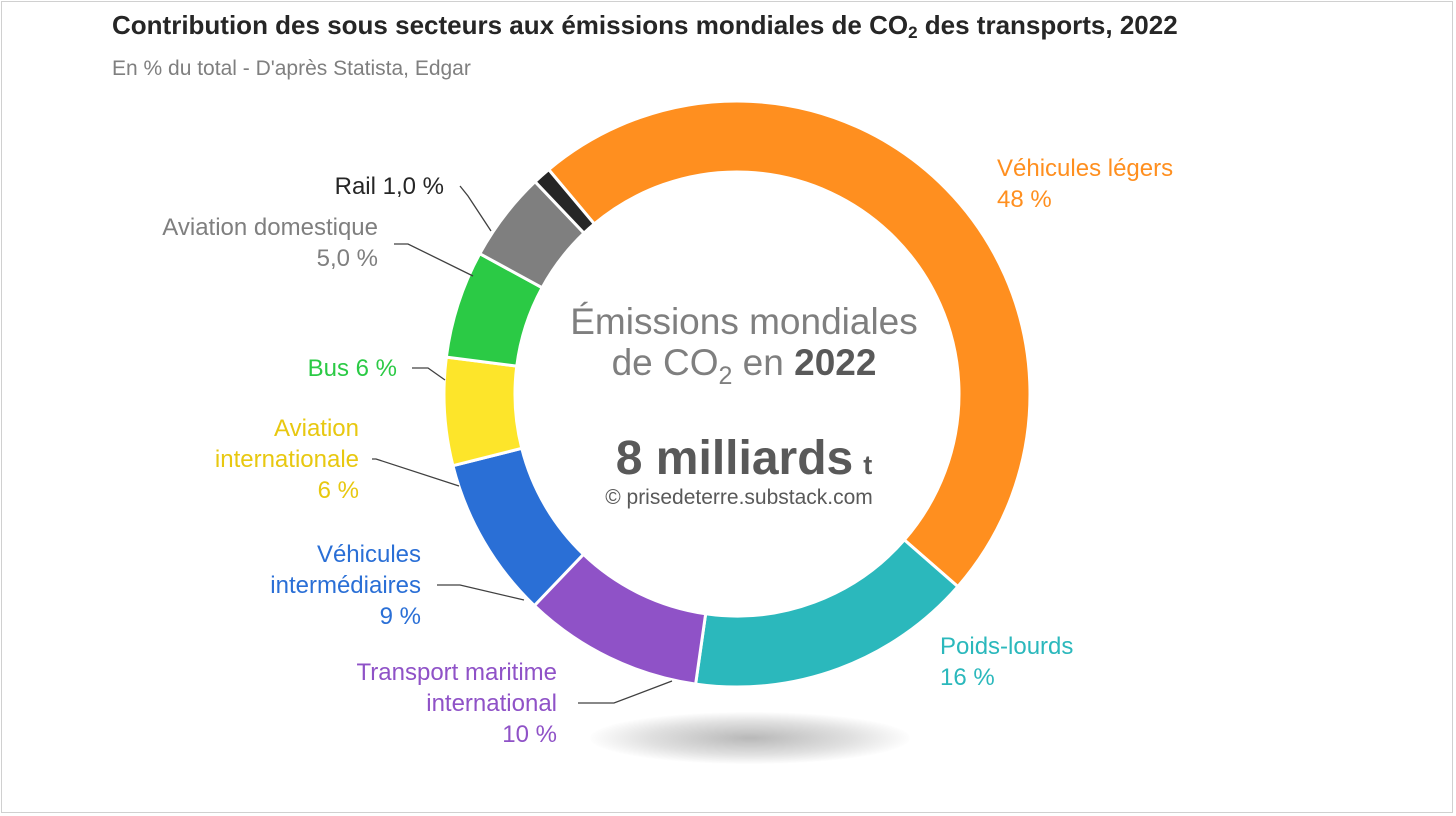 Image resolution: width=1456 pixels, height=816 pixels. Describe the element at coordinates (287, 459) in the screenshot. I see `label-aviation-internationale: Aviation internationale 6 %` at that location.